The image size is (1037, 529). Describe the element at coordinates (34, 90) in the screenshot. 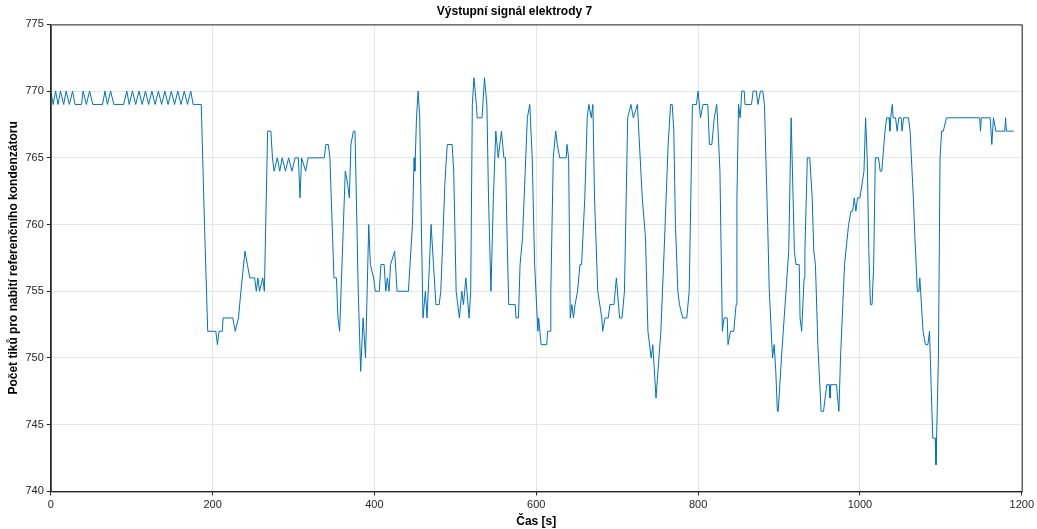

I see `y-tick-label: 770` at that location.